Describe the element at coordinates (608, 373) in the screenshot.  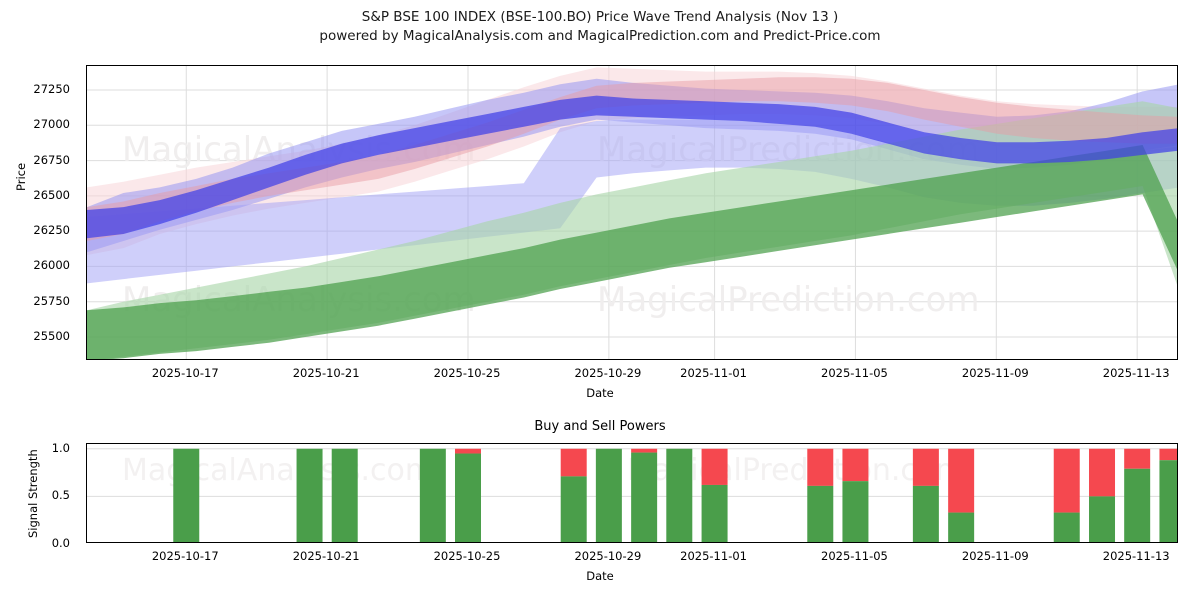
I see `price-x-tick: 2025-10-29` at that location.